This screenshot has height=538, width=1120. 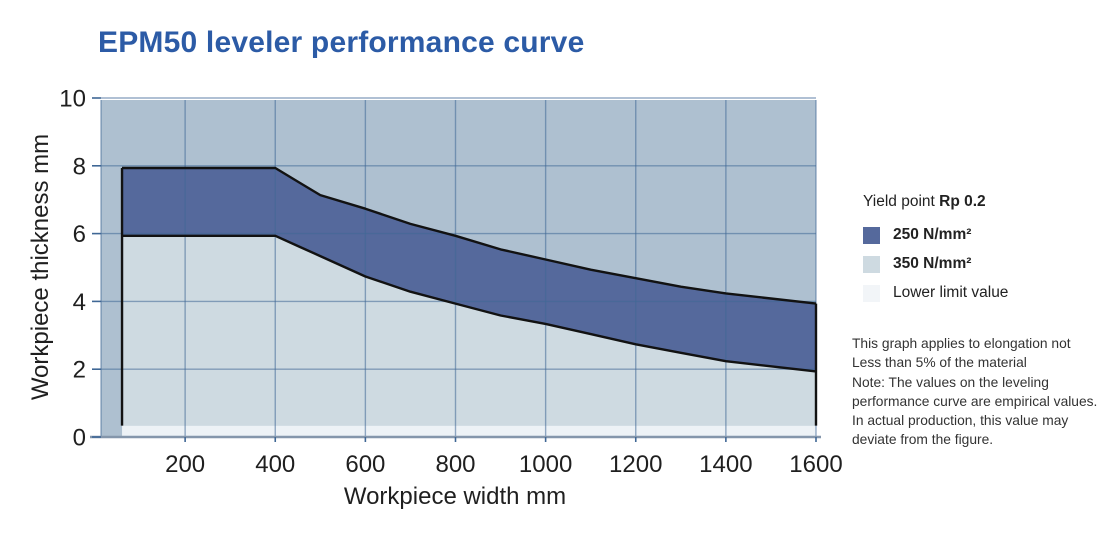 What do you see at coordinates (365, 464) in the screenshot?
I see `x-tick-label: 600` at bounding box center [365, 464].